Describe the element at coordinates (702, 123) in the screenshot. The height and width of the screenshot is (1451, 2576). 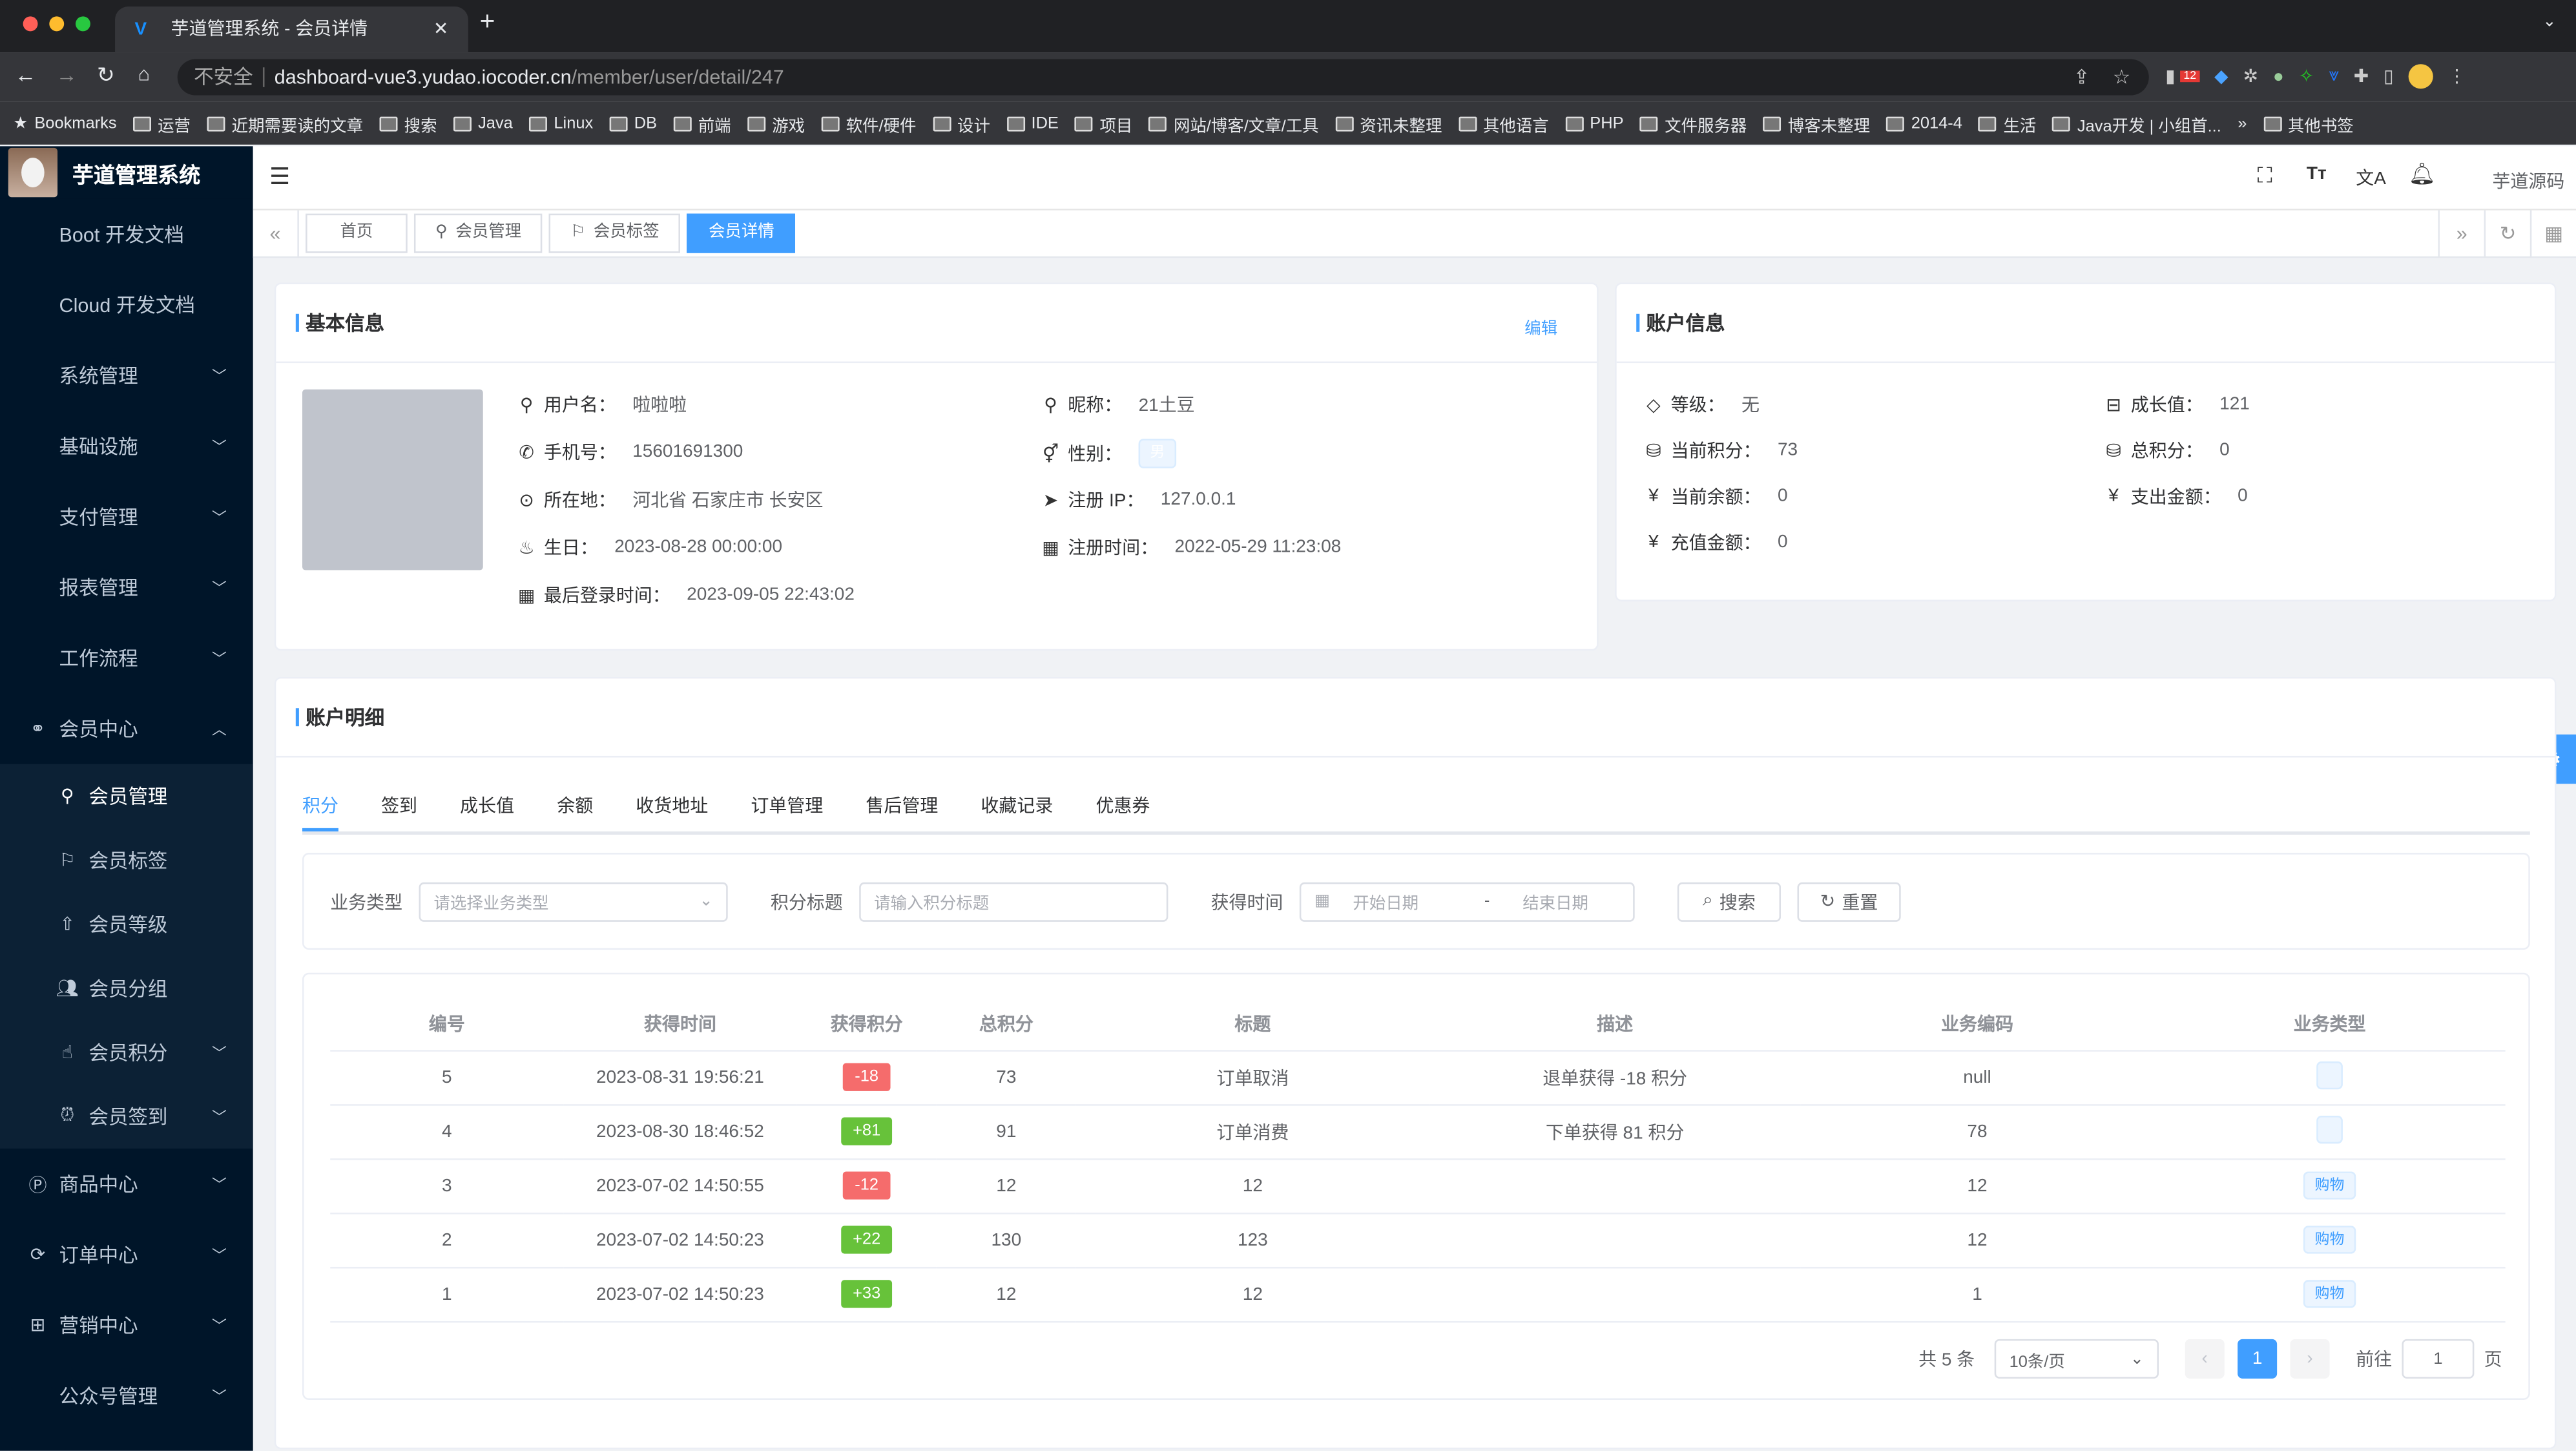
I see `bookmark-item: 前端` at that location.